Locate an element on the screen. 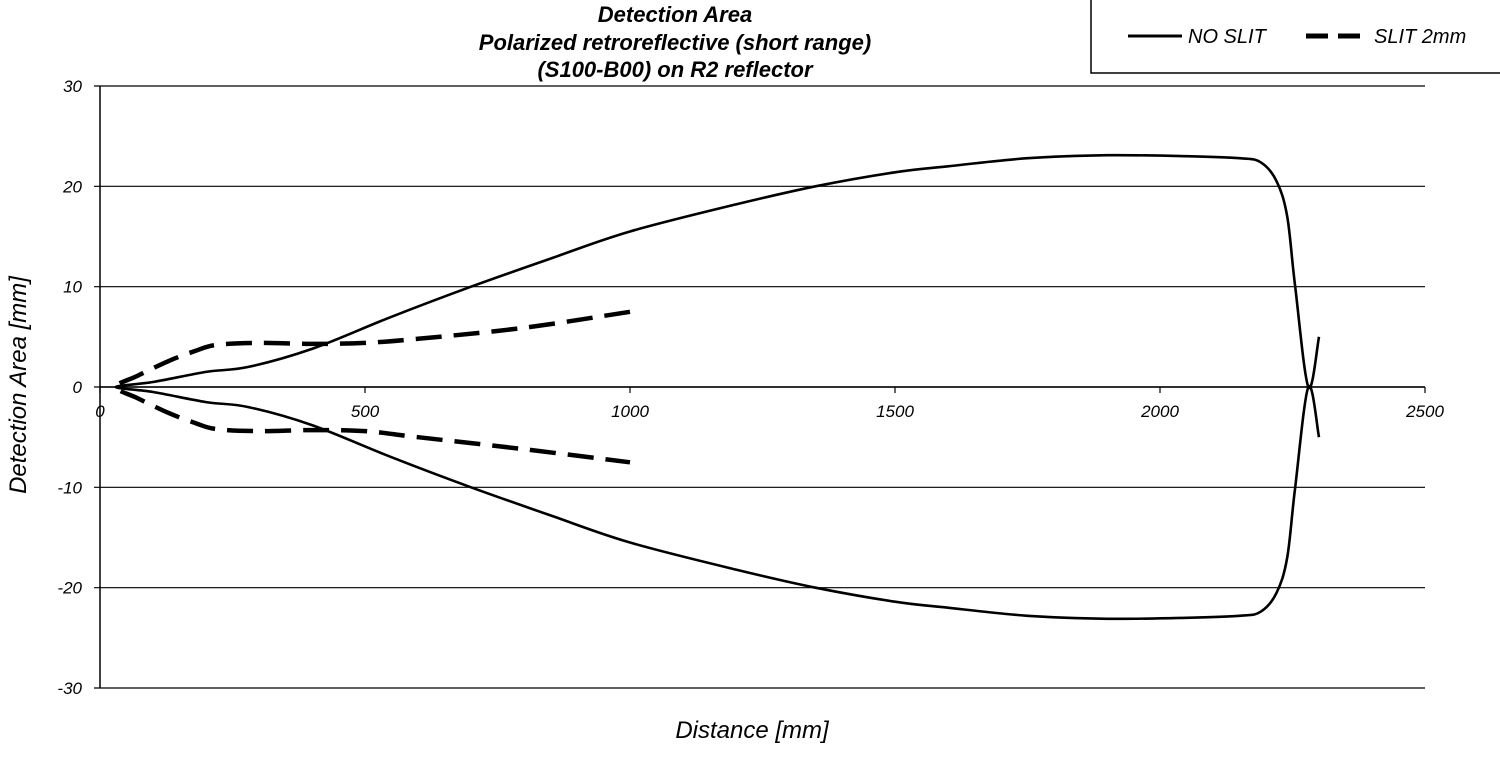  x-tick-label: 1000 is located at coordinates (630, 411).